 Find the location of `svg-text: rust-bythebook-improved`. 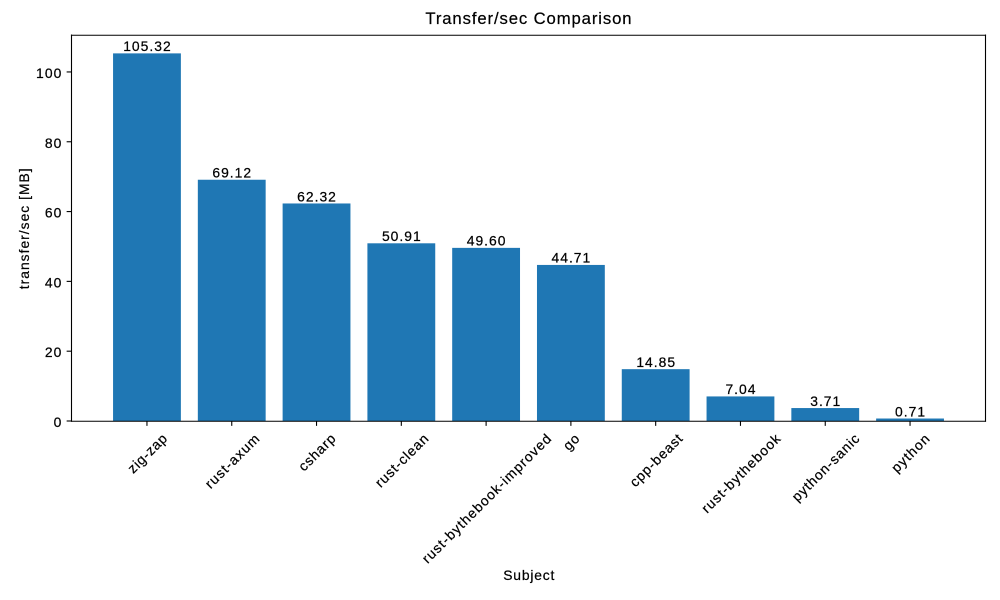

svg-text: rust-bythebook-improved is located at coordinates (486, 498).